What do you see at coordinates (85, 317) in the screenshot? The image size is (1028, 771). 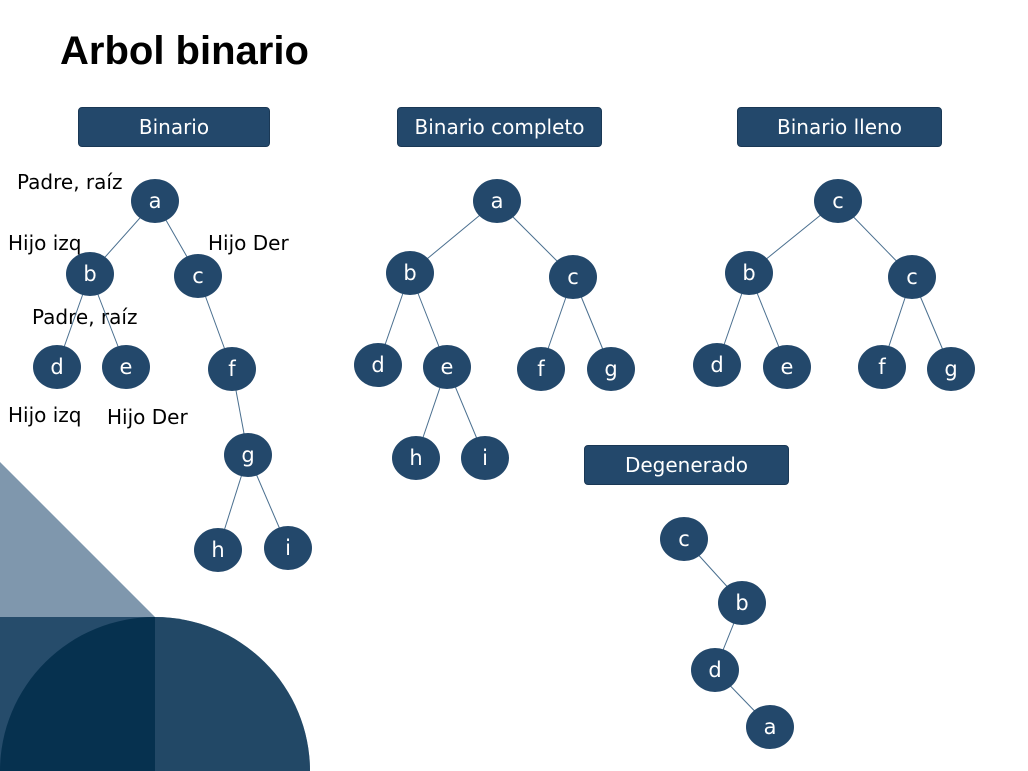 I see `annotation-padre-raiz-b: Padre, raíz` at bounding box center [85, 317].